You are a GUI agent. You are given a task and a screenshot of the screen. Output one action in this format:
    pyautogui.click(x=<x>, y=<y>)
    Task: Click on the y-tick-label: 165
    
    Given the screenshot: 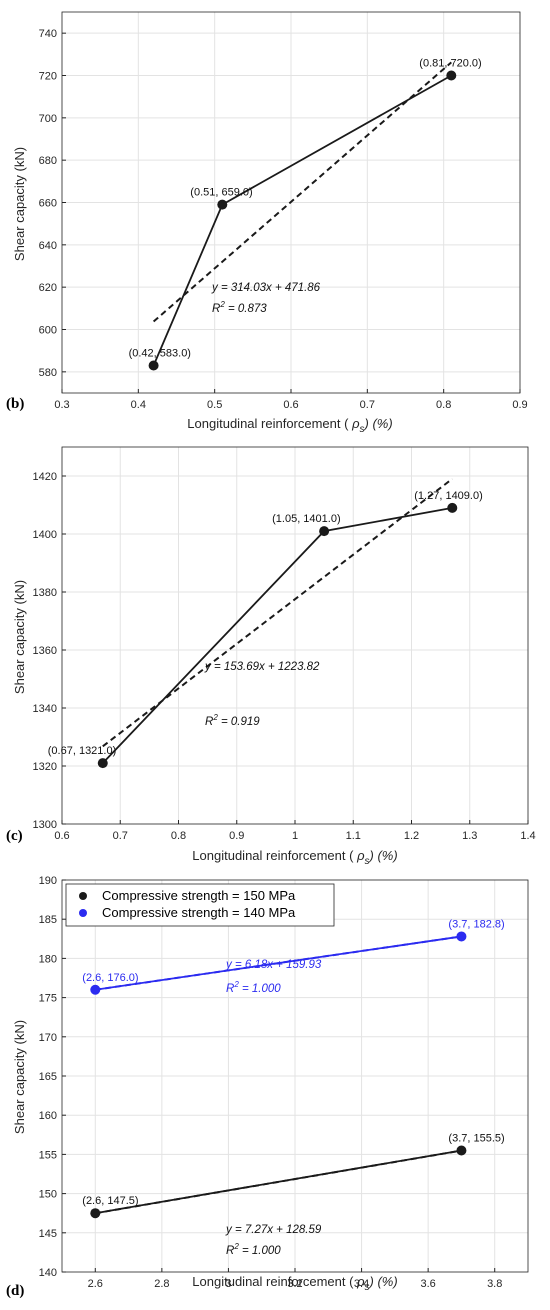 What is the action you would take?
    pyautogui.click(x=48, y=1077)
    